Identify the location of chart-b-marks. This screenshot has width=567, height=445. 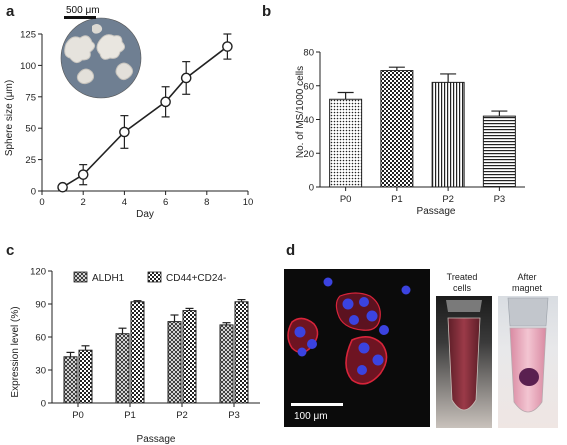
(422, 127).